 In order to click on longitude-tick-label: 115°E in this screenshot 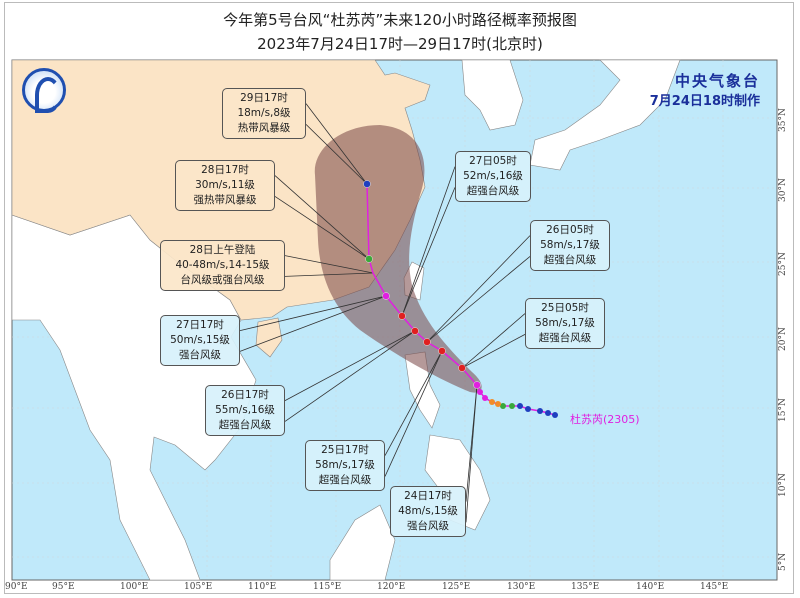, I will do `click(327, 587)`.